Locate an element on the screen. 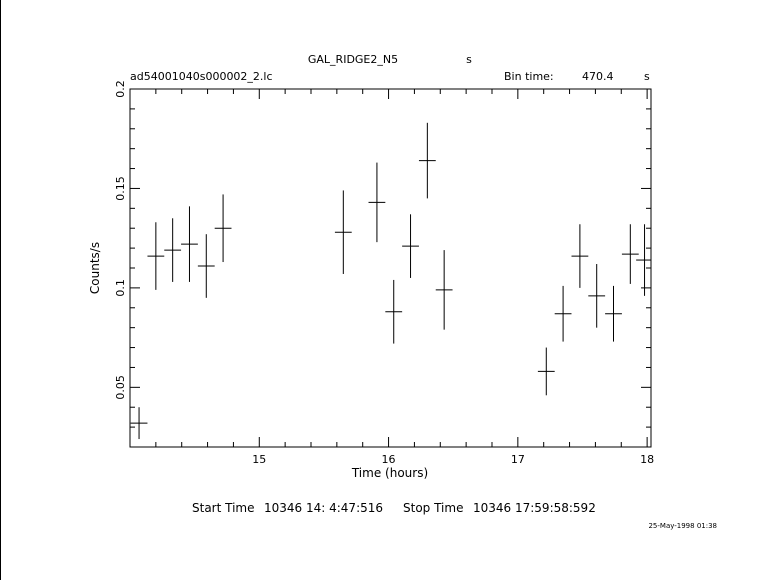  chart-title-suffix: s is located at coordinates (469, 59).